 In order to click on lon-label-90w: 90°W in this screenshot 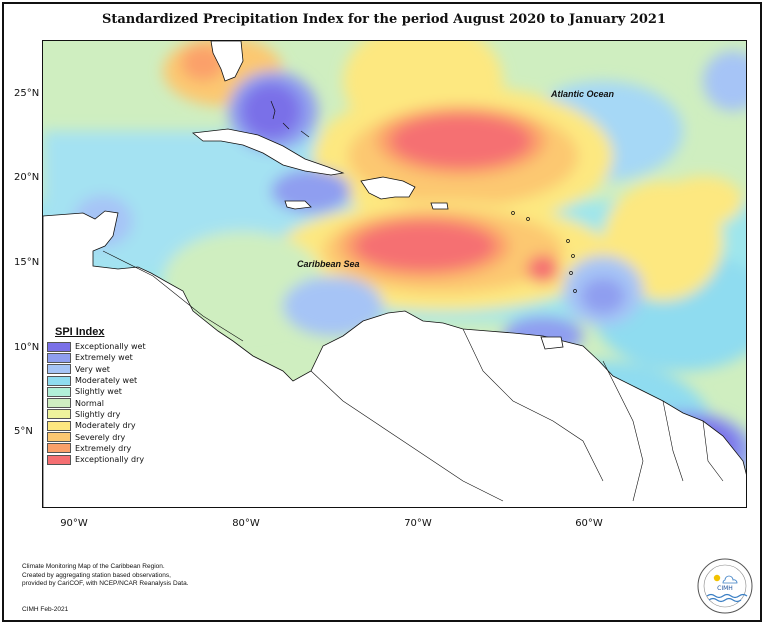, I will do `click(74, 523)`.